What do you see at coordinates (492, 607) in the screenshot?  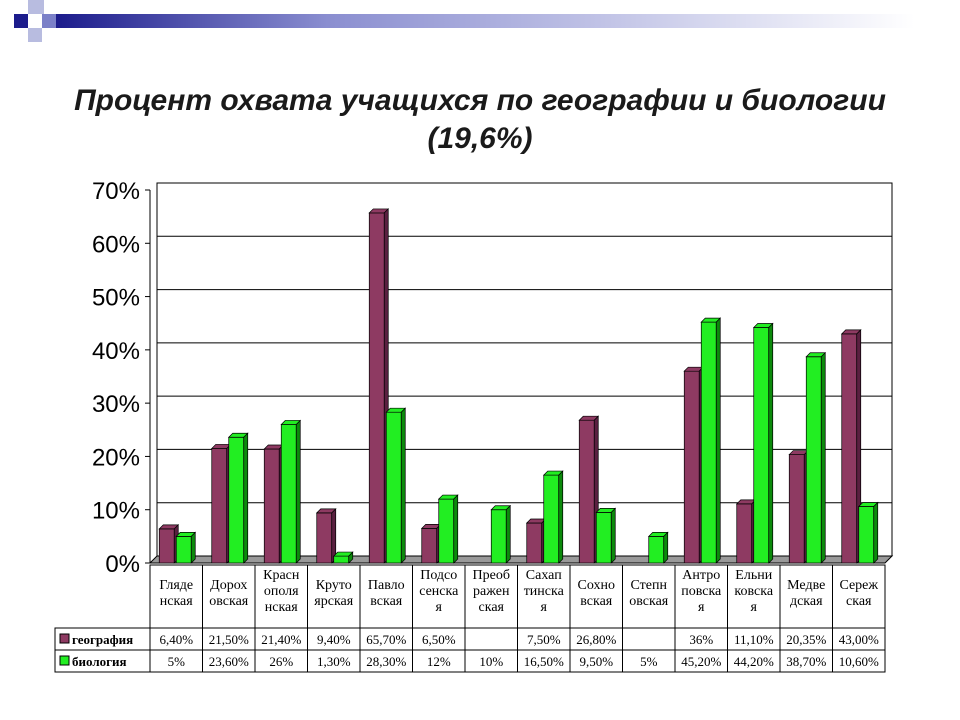 I see `category-label: ская` at bounding box center [492, 607].